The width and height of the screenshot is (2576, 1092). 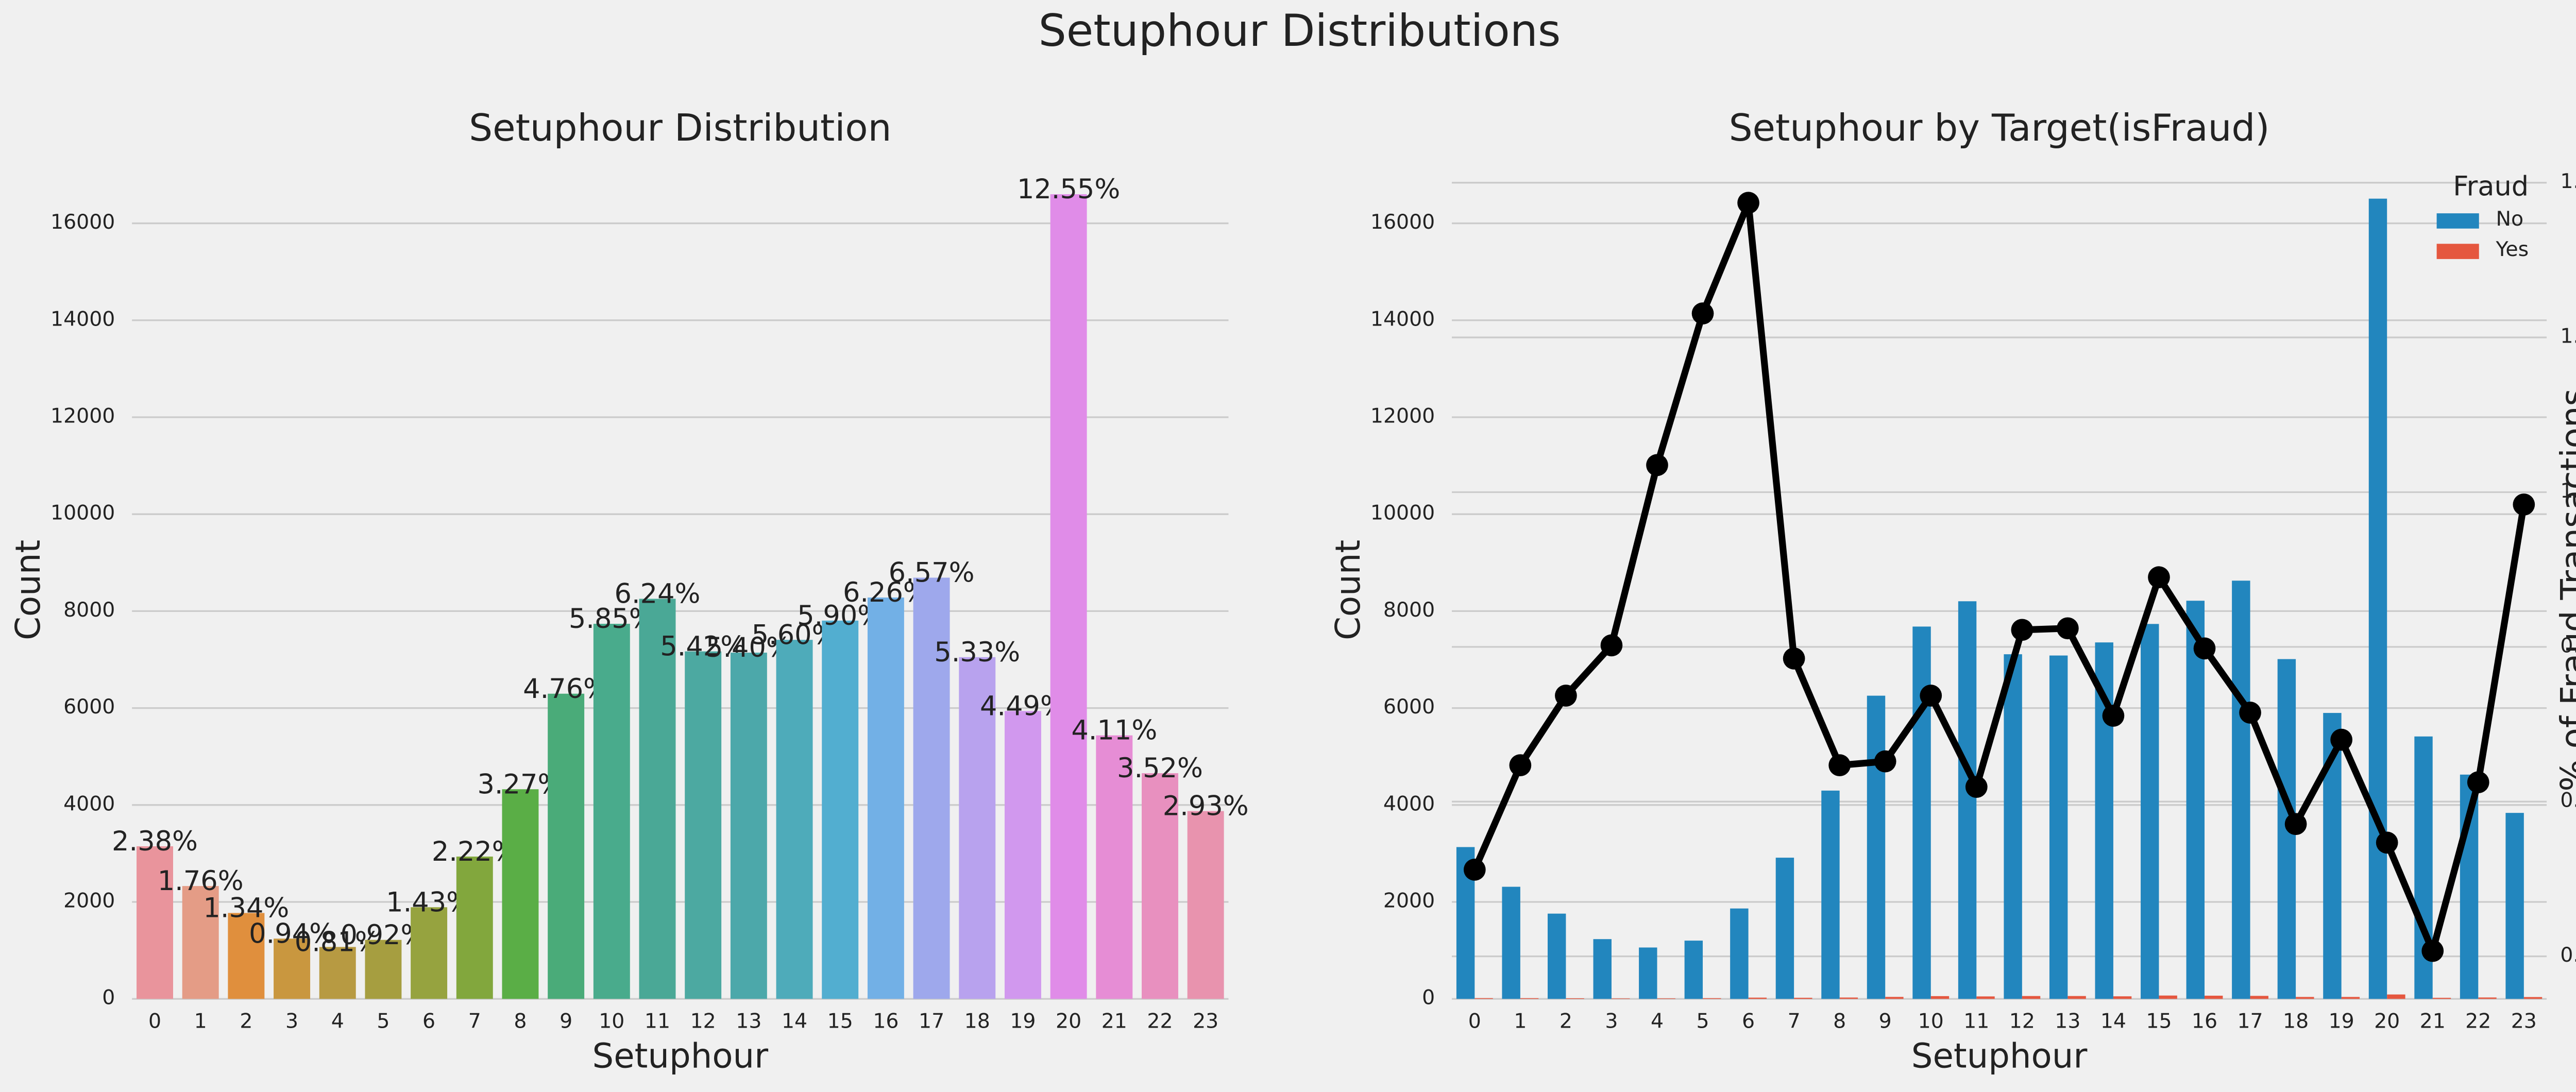 I want to click on y-tick-label: 4000, so click(x=1409, y=803).